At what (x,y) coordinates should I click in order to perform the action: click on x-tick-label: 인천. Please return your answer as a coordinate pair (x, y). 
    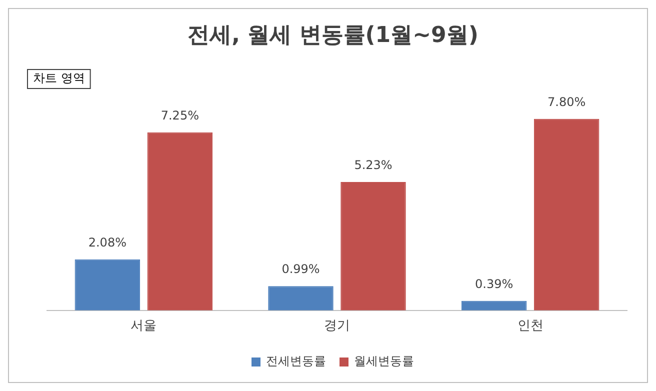
    Looking at the image, I should click on (530, 326).